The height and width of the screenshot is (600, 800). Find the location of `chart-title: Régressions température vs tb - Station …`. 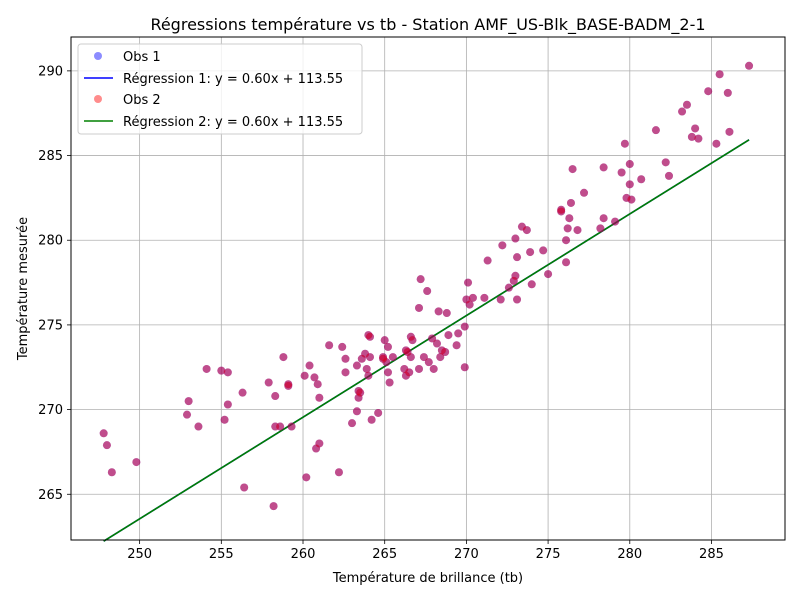

chart-title: Régressions température vs tb - Station … is located at coordinates (427, 25).